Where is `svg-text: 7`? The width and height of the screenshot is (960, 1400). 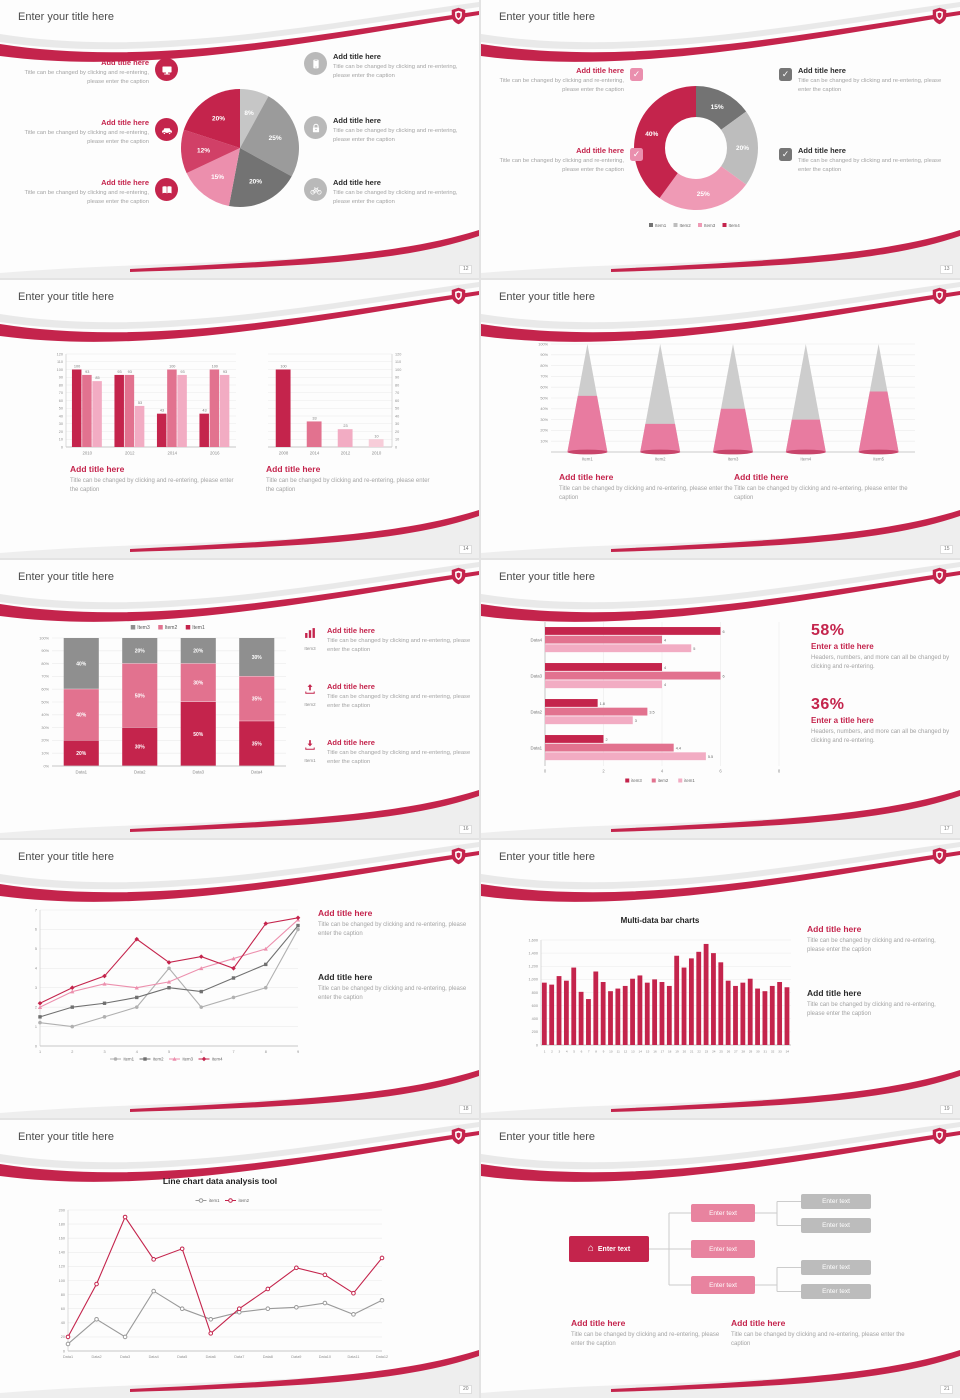 svg-text: 7 is located at coordinates (36, 910).